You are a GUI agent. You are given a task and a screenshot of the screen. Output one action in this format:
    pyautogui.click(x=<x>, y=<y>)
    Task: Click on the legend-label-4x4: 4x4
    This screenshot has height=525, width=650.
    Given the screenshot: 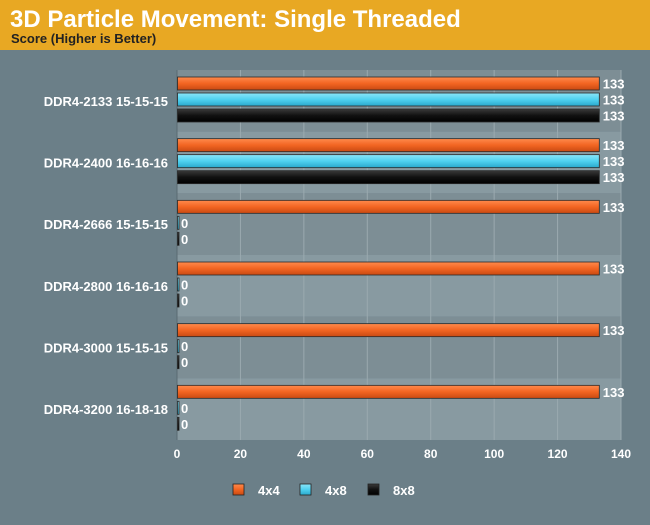 What is the action you would take?
    pyautogui.click(x=269, y=490)
    